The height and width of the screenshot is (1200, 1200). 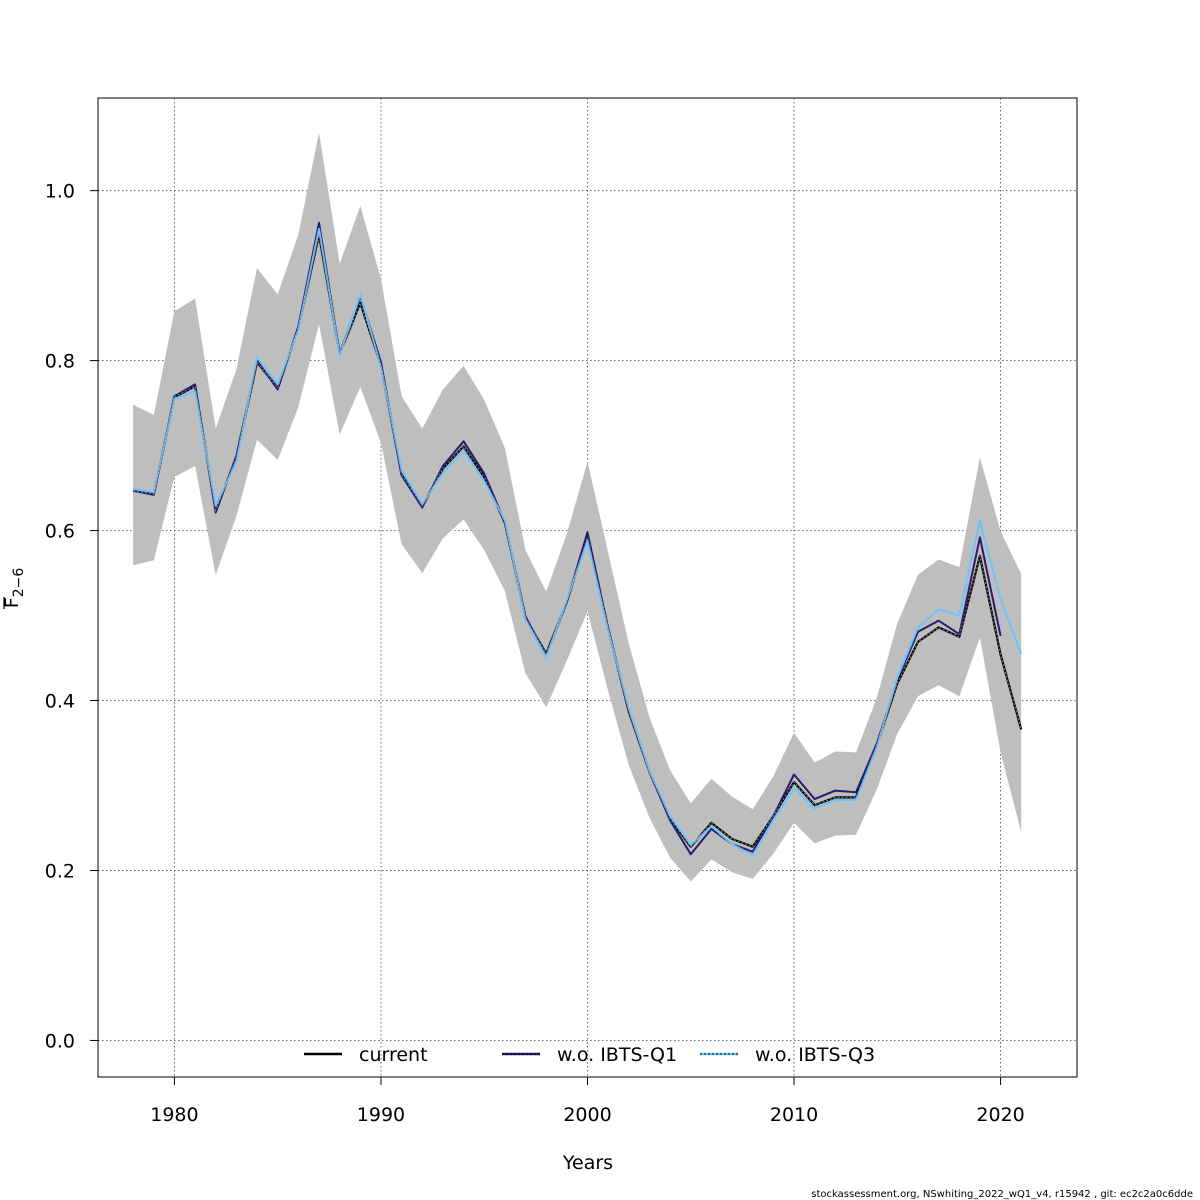 I want to click on y-axis-title: F2−6, so click(x=14, y=588).